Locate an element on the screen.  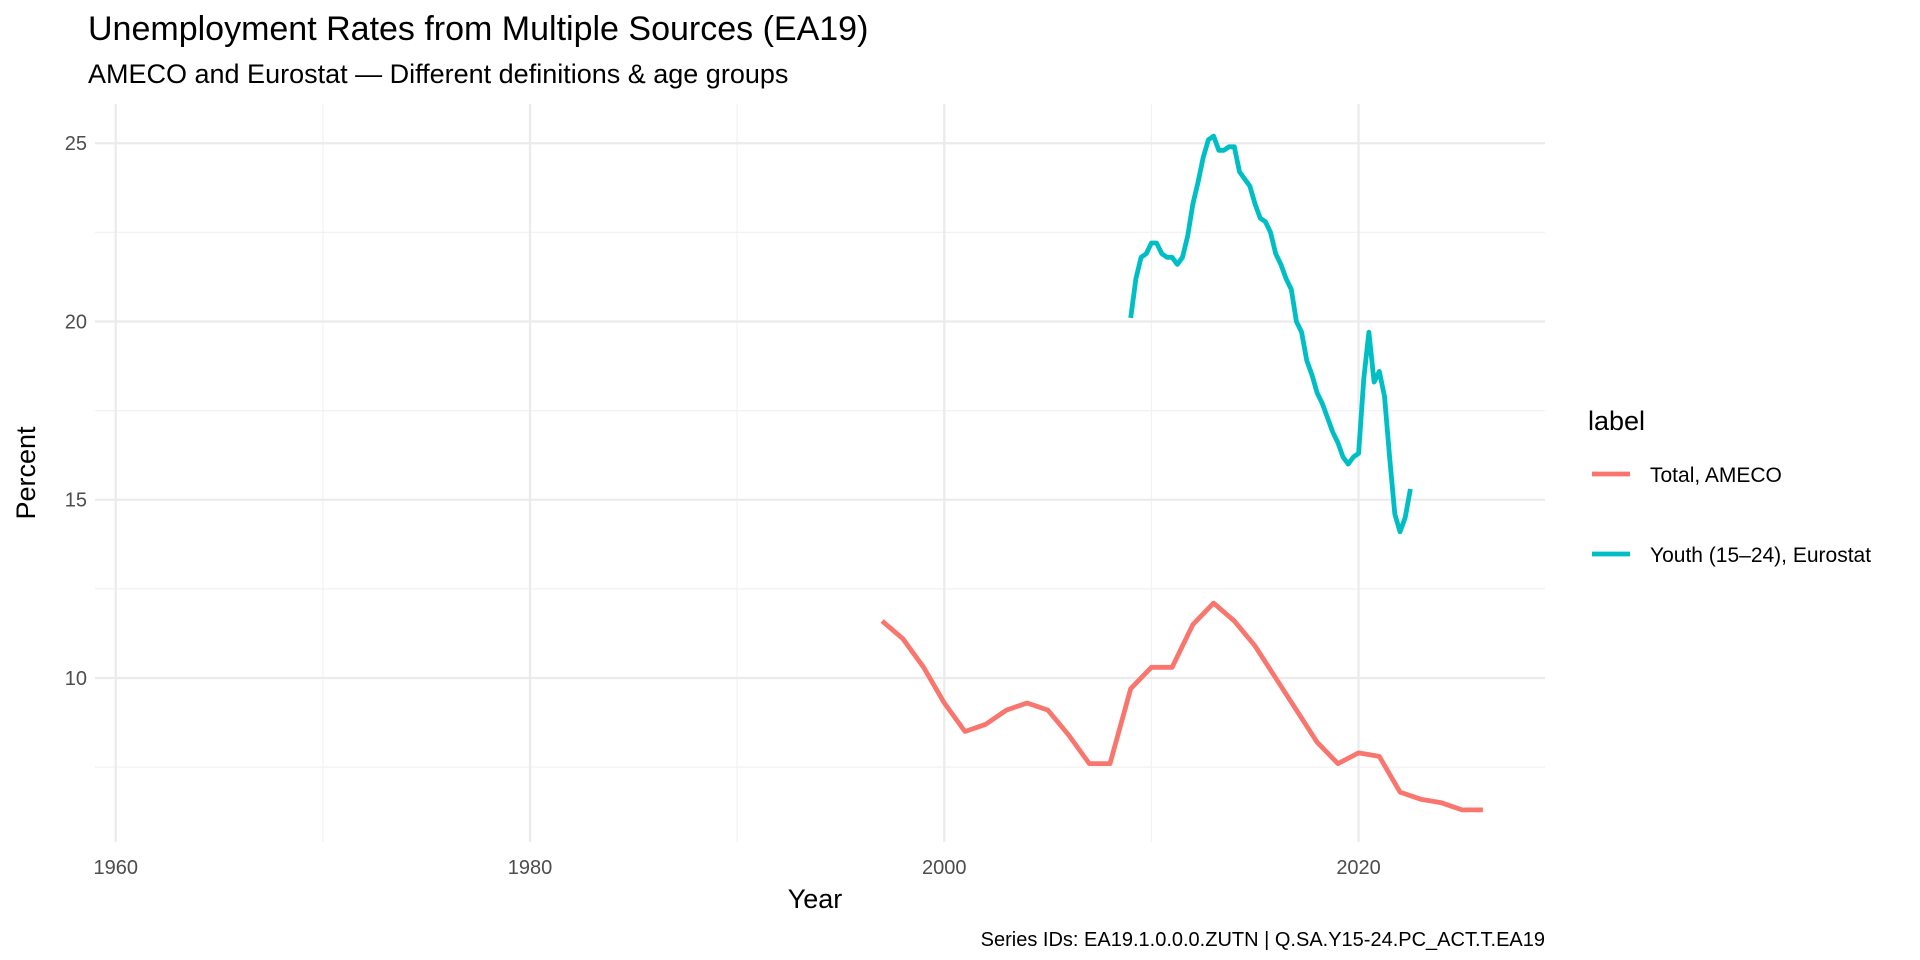
legend-label: Youth (15–24), Eurostat is located at coordinates (1760, 555).